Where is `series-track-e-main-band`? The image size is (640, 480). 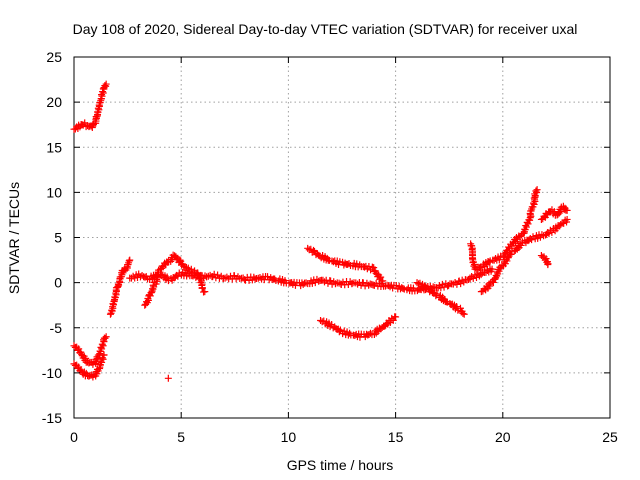 series-track-e-main-band is located at coordinates (311, 280).